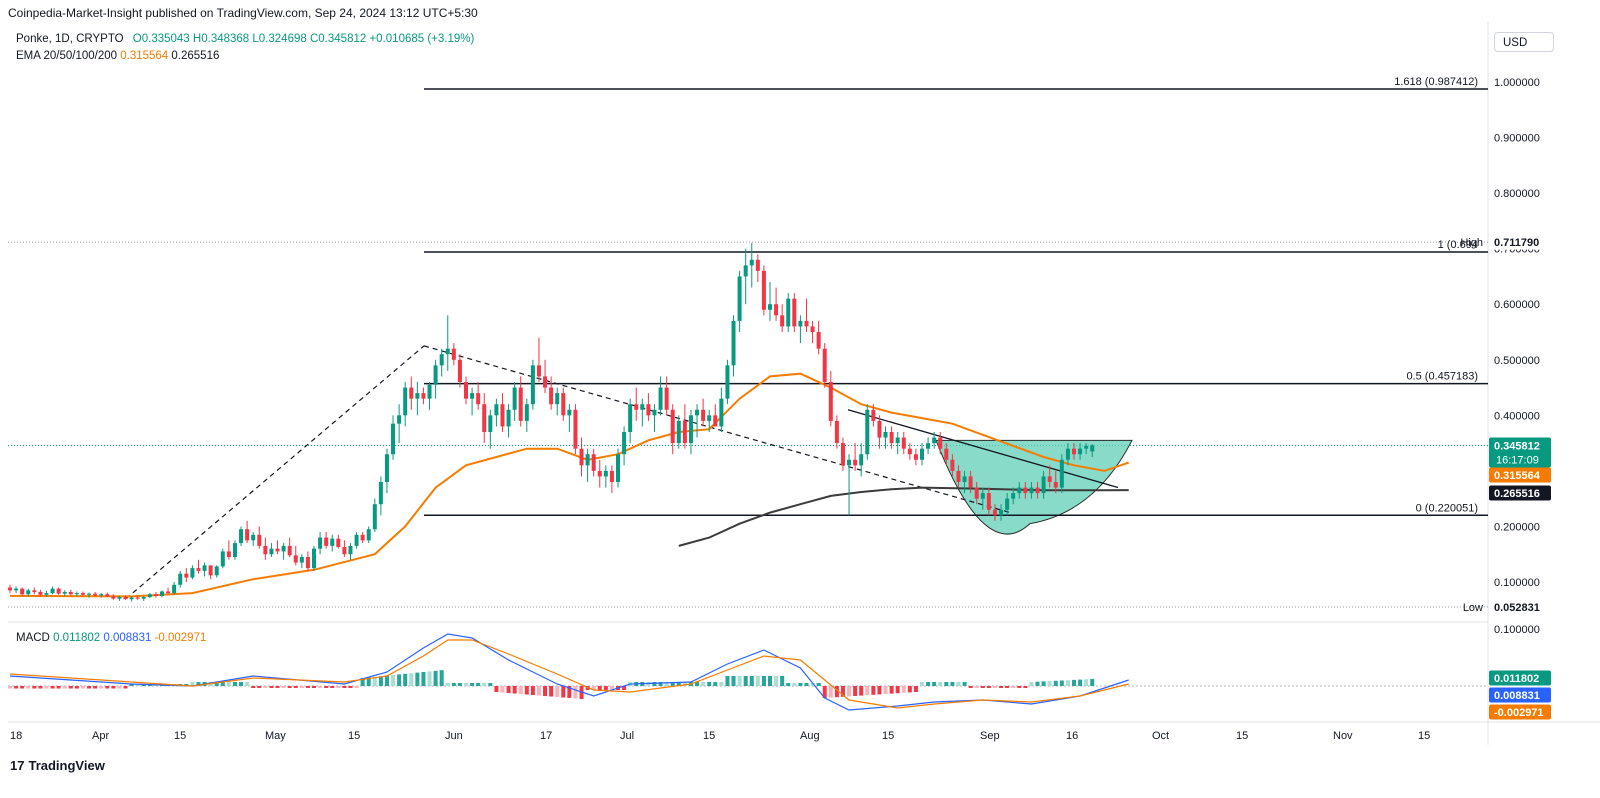 This screenshot has width=1600, height=798. Describe the element at coordinates (221, 39) in the screenshot. I see `high-value: H0.348368` at that location.